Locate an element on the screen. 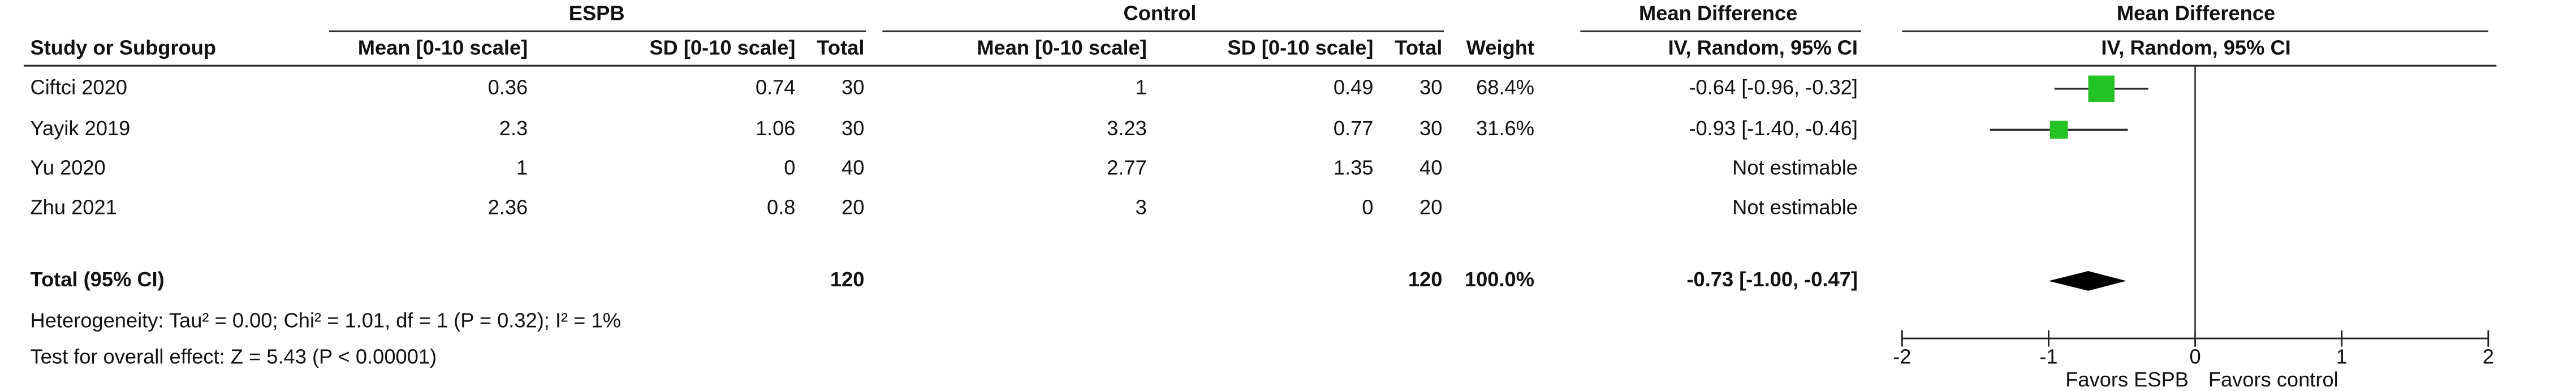 The height and width of the screenshot is (391, 2576). summary-diamond is located at coordinates (2087, 281).